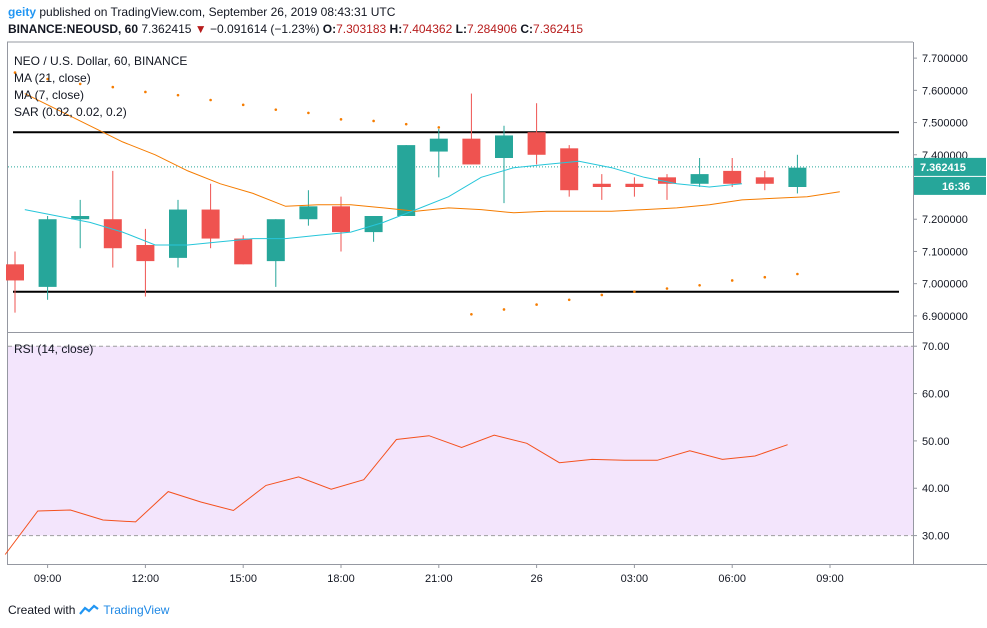 The height and width of the screenshot is (628, 987). Describe the element at coordinates (70, 112) in the screenshot. I see `legend-sar: SAR (0.02, 0.02, 0.2)` at that location.